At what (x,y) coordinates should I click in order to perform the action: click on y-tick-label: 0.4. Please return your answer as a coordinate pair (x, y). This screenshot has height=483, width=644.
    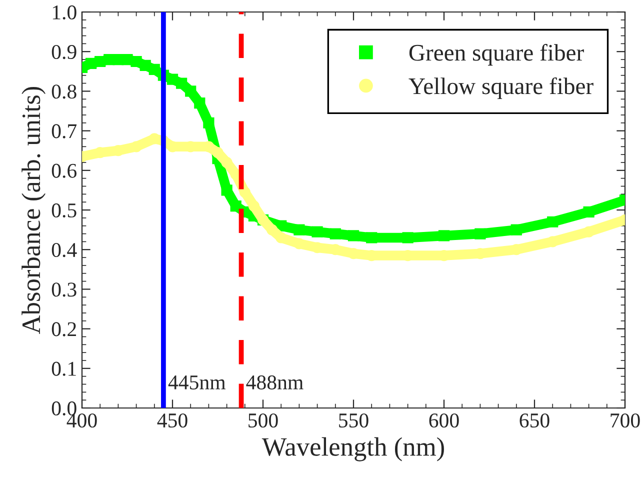
    Looking at the image, I should click on (64, 250).